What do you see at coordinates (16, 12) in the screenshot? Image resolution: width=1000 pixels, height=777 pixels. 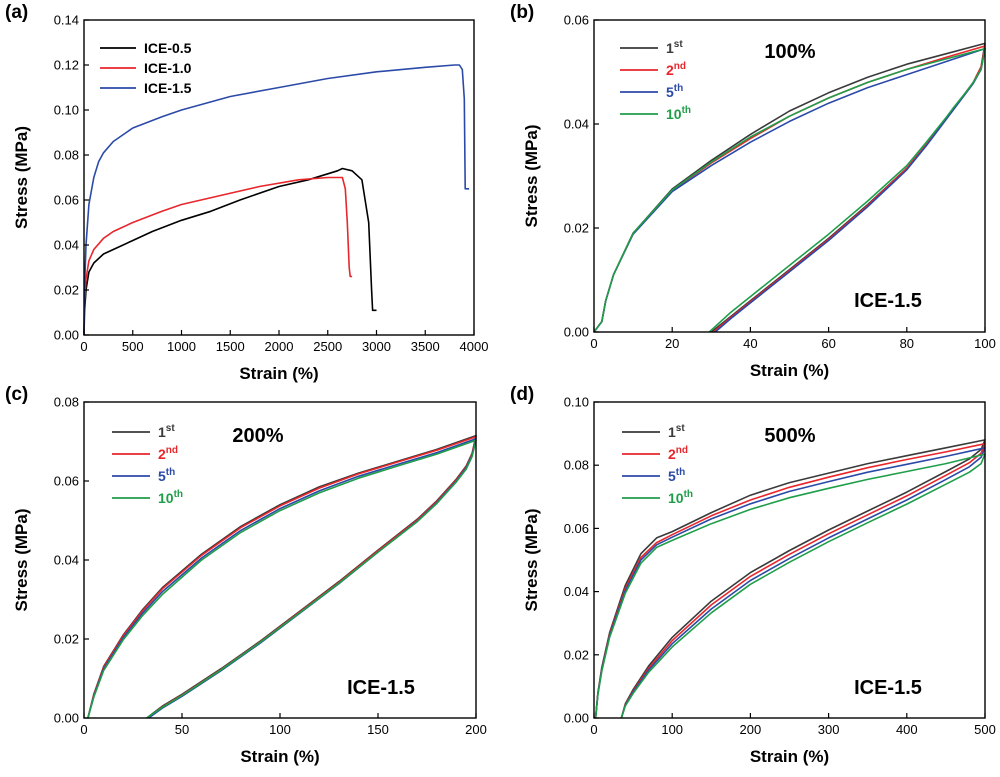 I see `panel-label: (a)` at bounding box center [16, 12].